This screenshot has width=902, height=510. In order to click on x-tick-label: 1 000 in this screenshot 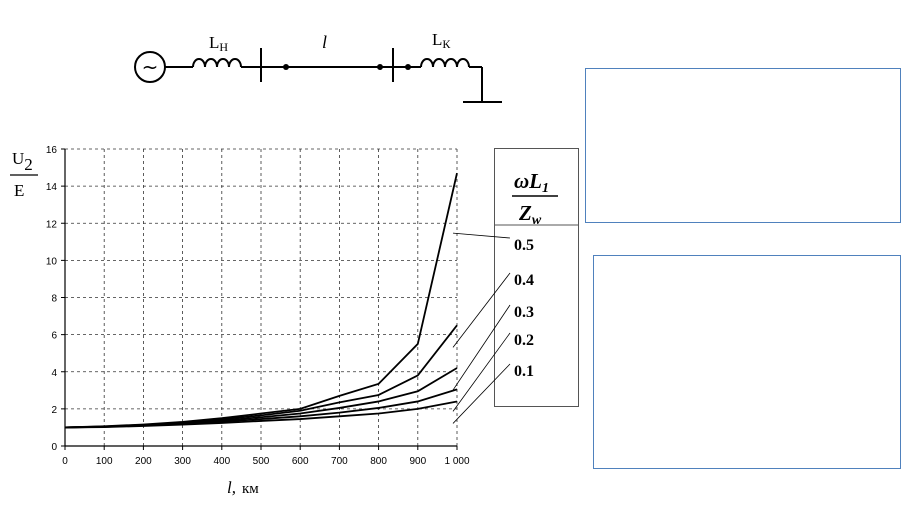, I will do `click(456, 461)`.